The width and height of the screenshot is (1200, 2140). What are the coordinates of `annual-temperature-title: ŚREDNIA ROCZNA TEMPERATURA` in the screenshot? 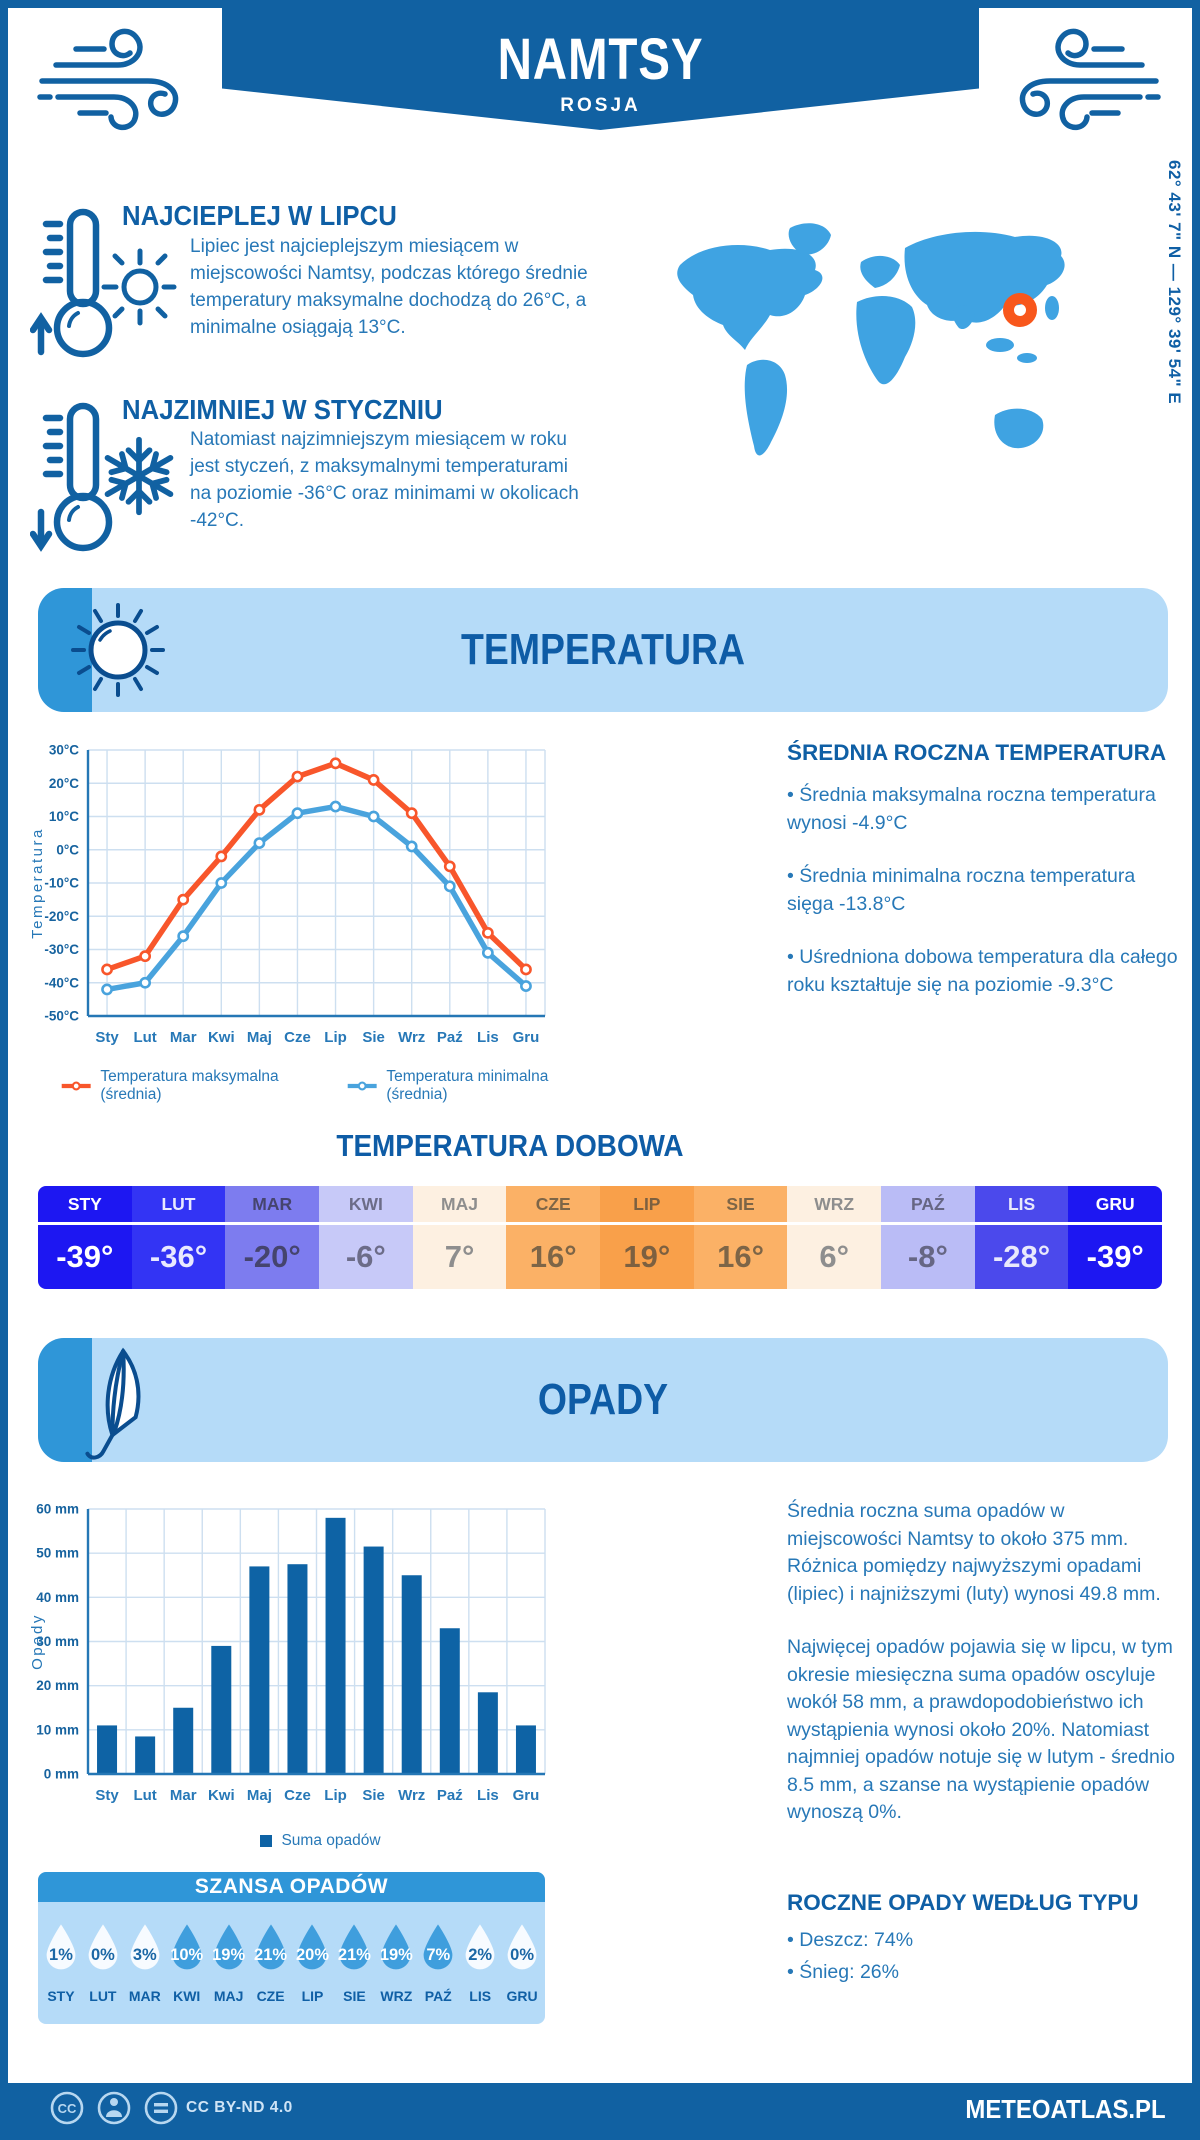 It's located at (977, 752).